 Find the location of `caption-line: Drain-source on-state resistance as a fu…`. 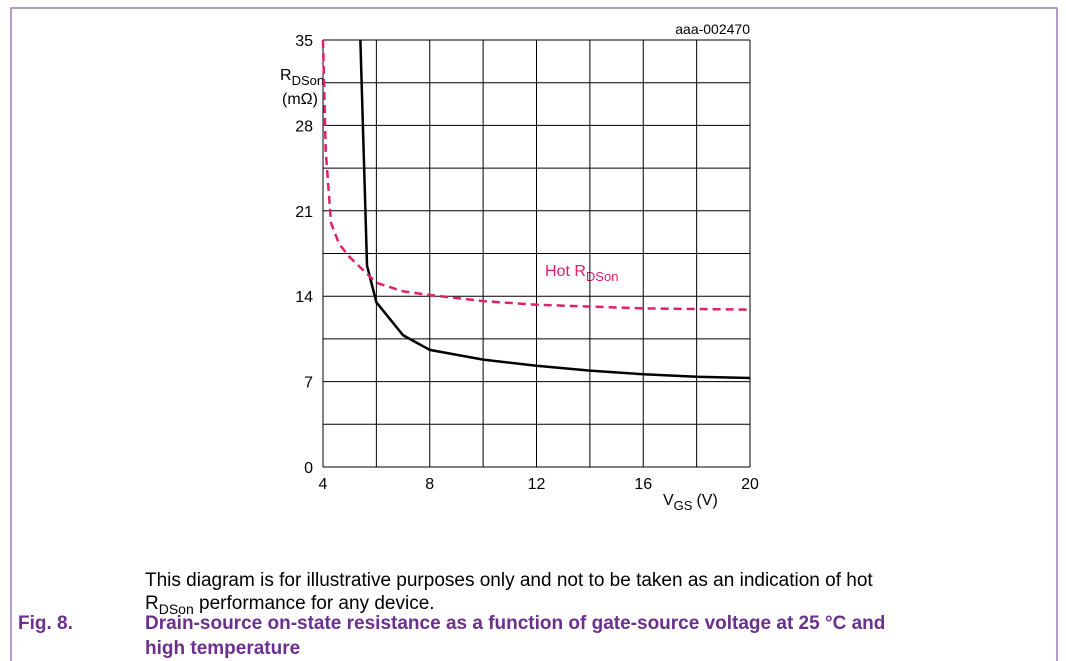

caption-line: Drain-source on-state resistance as a fu… is located at coordinates (515, 623).